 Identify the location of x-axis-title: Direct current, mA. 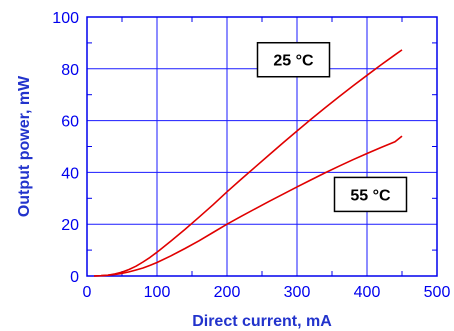
(262, 321).